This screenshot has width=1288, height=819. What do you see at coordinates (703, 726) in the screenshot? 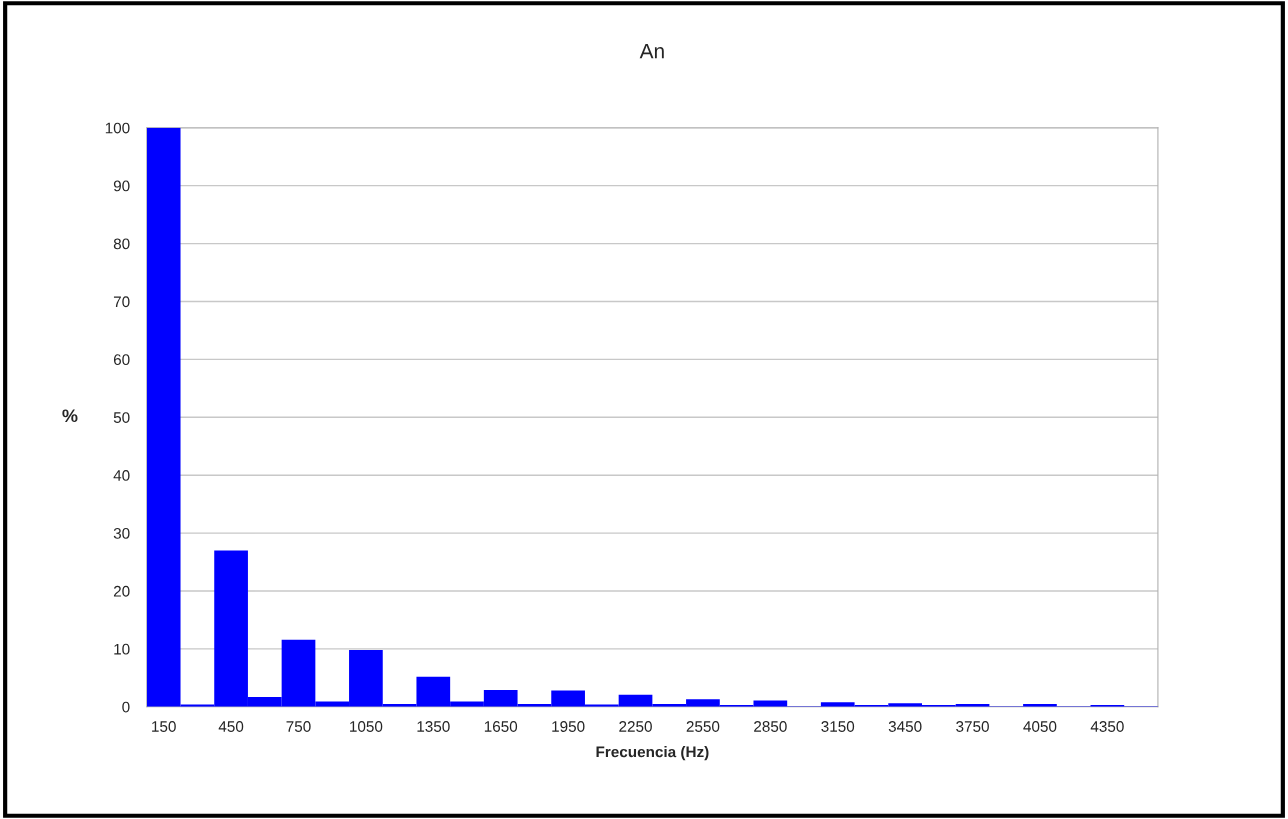
I see `x-tick-label: 2550` at bounding box center [703, 726].